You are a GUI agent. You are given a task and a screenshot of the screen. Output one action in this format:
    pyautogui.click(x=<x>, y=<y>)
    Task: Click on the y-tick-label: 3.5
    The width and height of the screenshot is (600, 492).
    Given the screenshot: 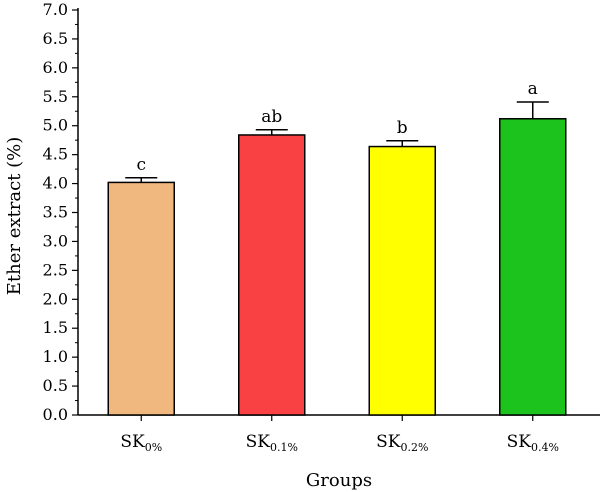 What is the action you would take?
    pyautogui.click(x=55, y=212)
    